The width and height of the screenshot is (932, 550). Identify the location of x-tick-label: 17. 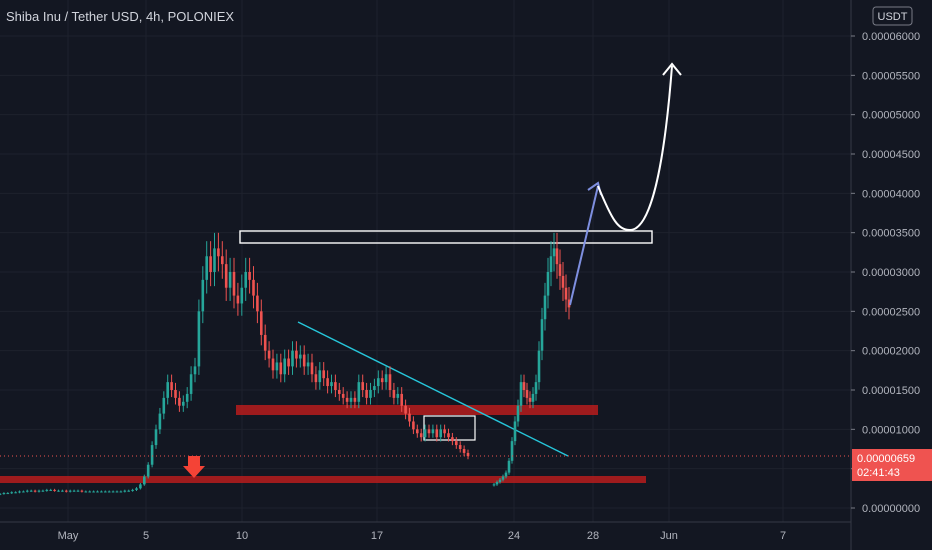
(377, 536).